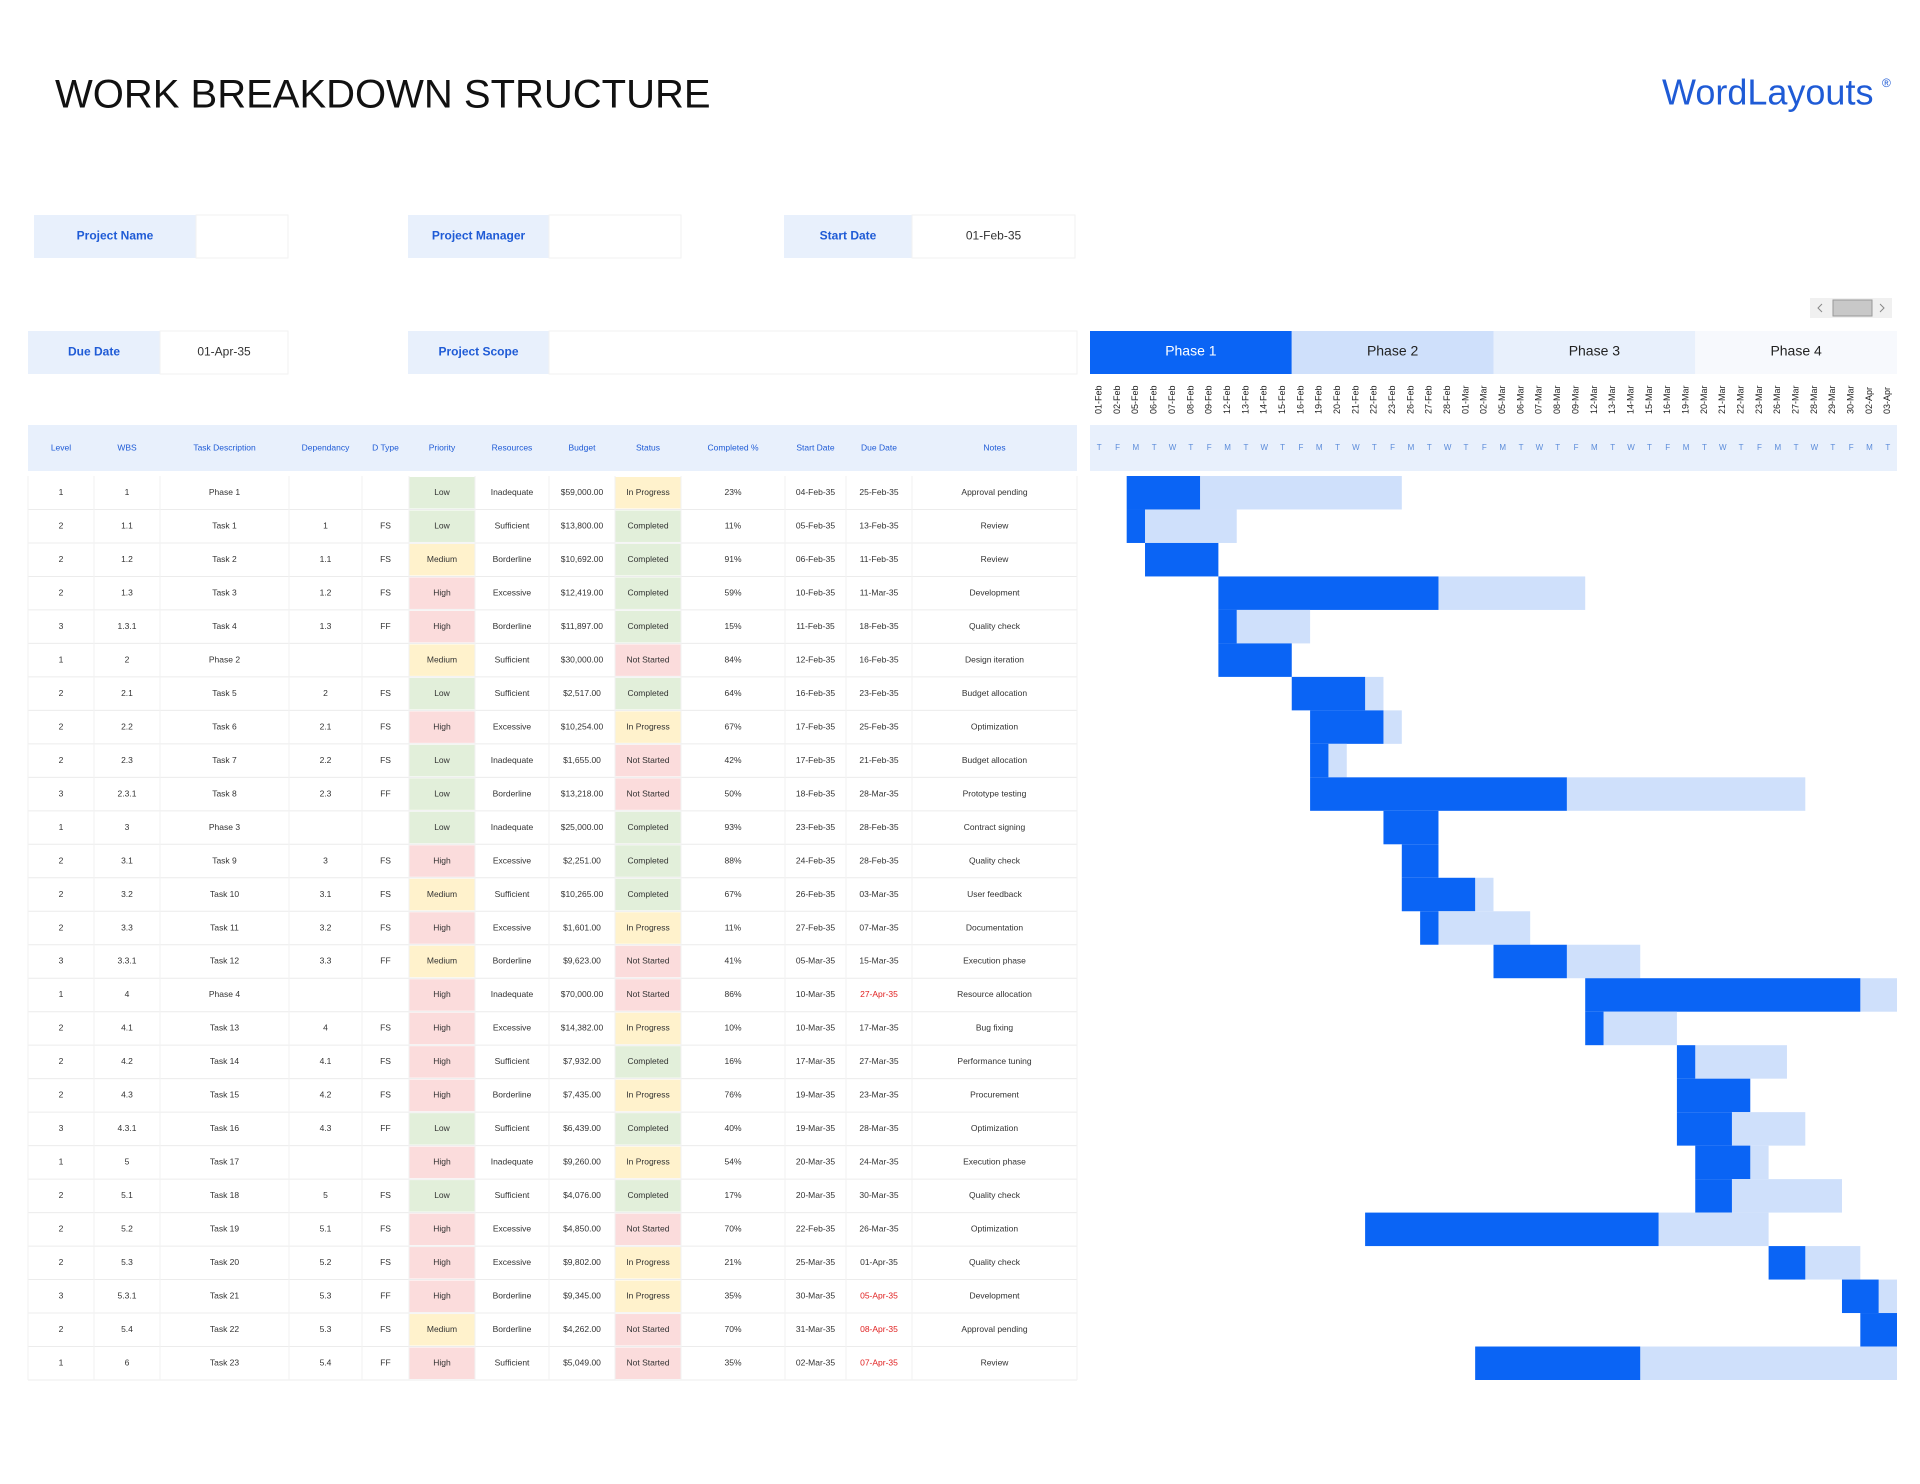  What do you see at coordinates (1557, 399) in the screenshot?
I see `date-label: 08-Mar` at bounding box center [1557, 399].